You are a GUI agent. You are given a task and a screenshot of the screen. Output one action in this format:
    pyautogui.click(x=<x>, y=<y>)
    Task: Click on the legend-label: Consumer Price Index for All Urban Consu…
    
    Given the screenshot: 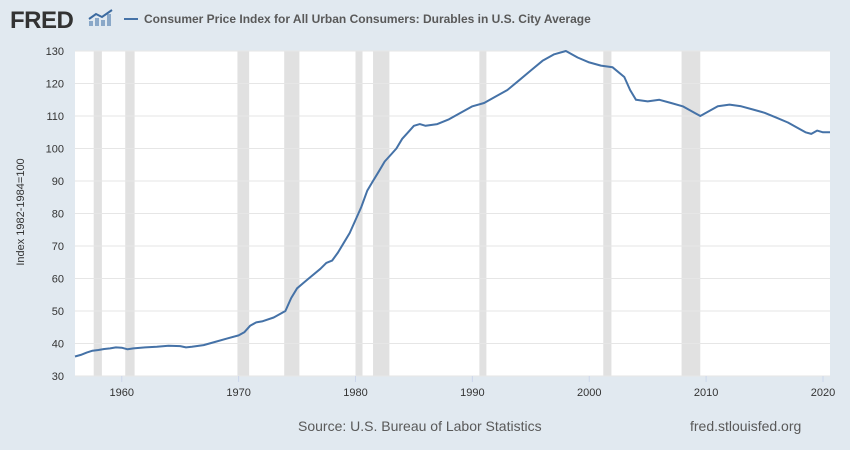 What is the action you would take?
    pyautogui.click(x=367, y=19)
    